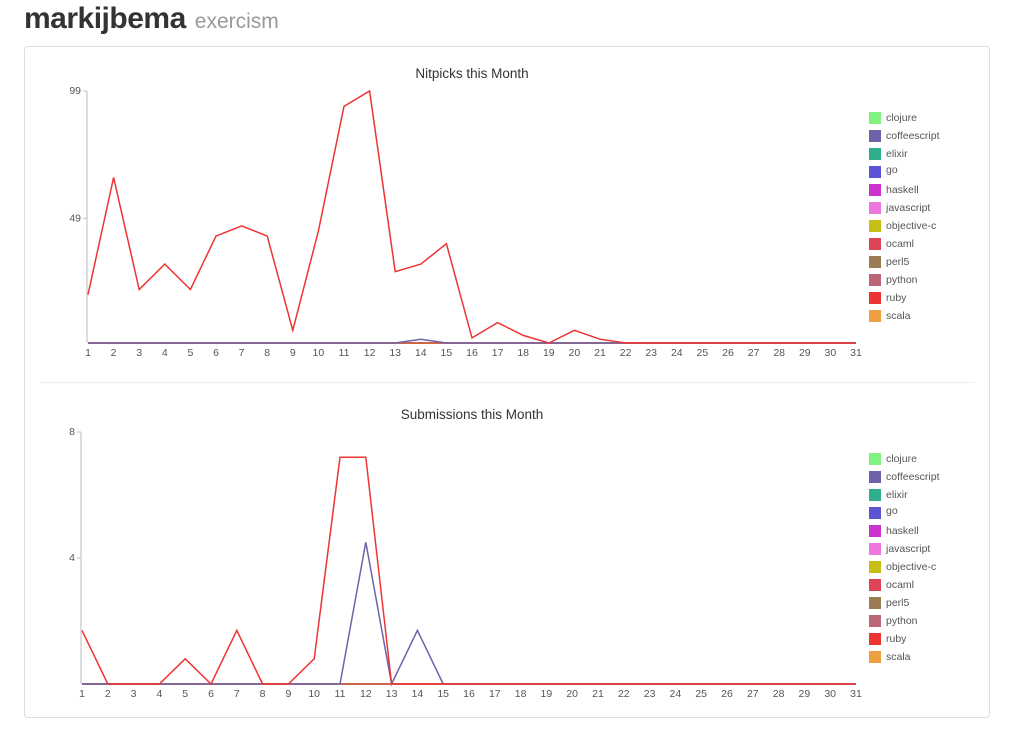  What do you see at coordinates (779, 353) in the screenshot?
I see `x-tick-label: 28` at bounding box center [779, 353].